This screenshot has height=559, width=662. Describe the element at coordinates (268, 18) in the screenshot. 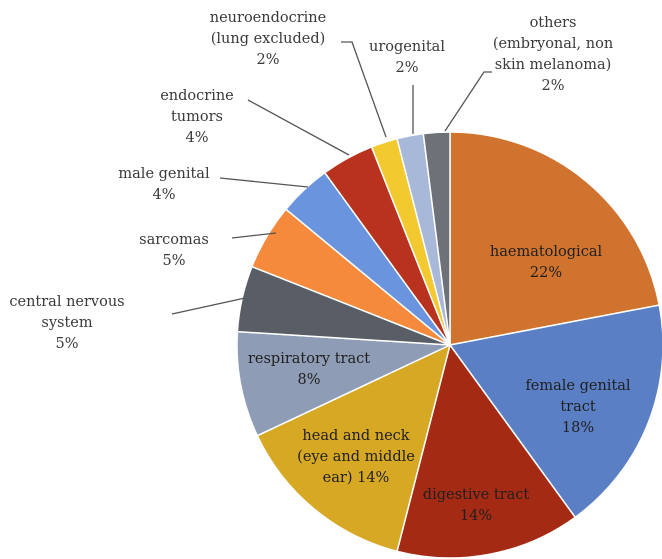

I see `slice-label-line: neuroendocrine` at that location.